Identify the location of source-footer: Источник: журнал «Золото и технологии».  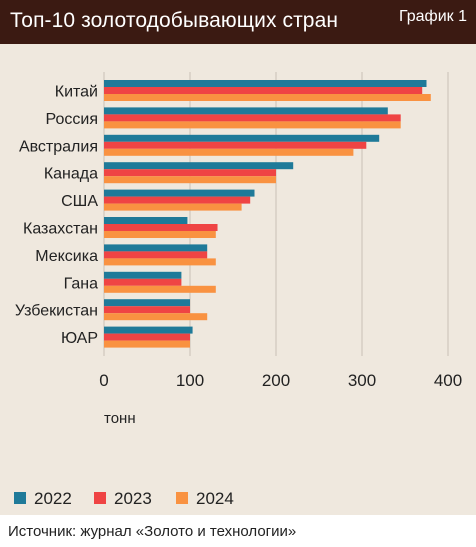
(238, 531).